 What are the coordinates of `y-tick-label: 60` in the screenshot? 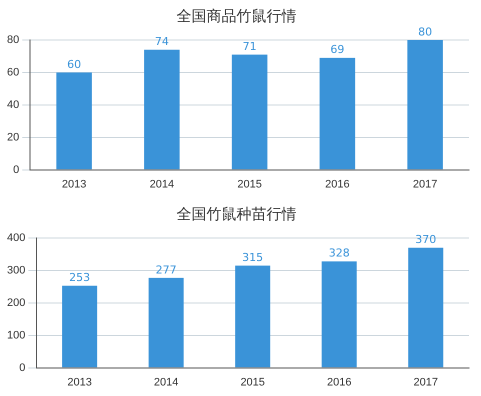 It's located at (13, 72).